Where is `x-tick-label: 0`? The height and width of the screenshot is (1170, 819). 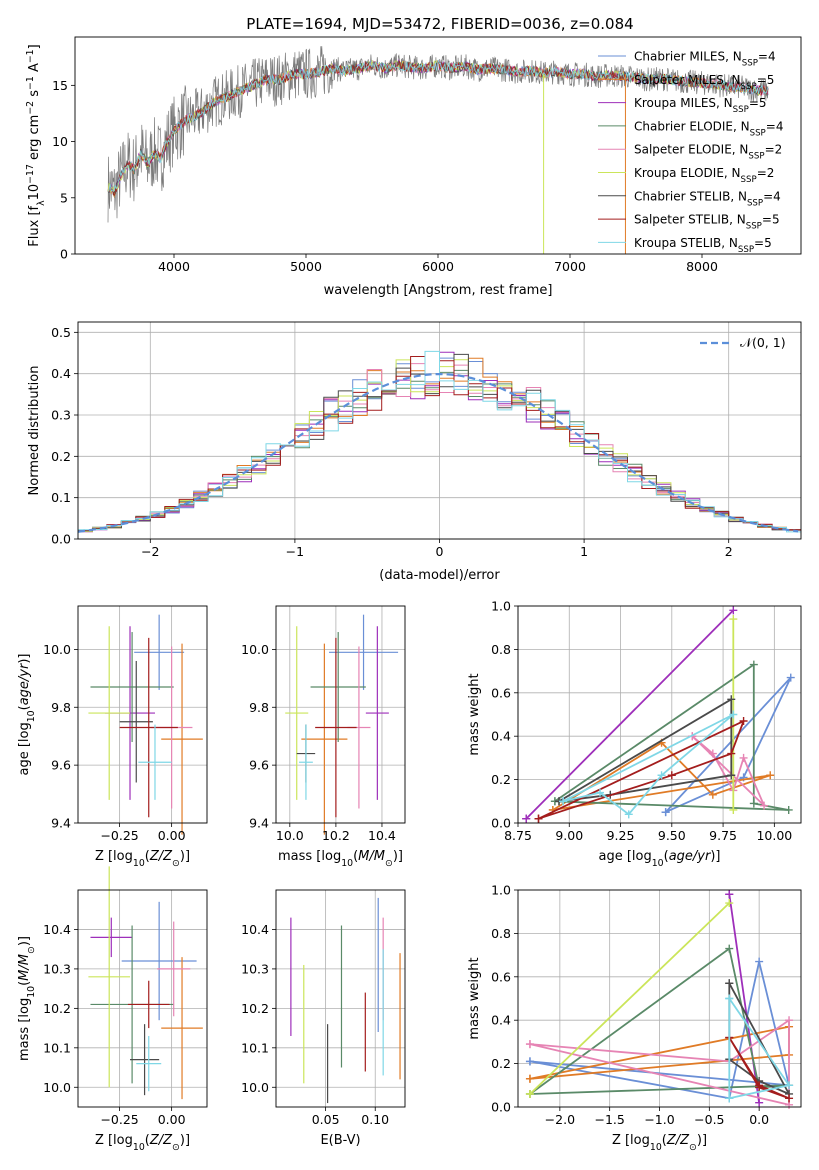 x-tick-label: 0 is located at coordinates (440, 551).